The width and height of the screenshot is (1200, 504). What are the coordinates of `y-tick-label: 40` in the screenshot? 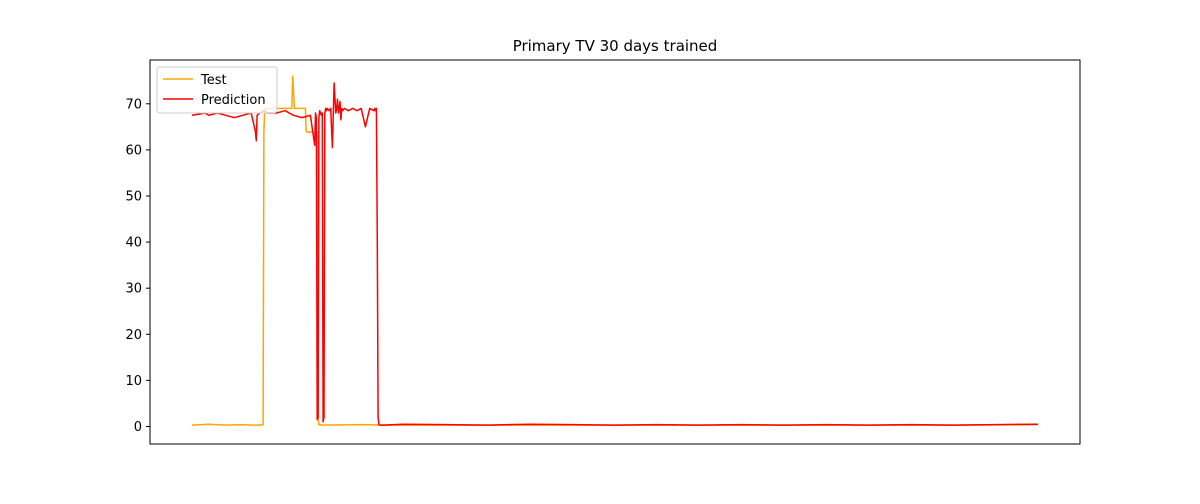 It's located at (133, 243).